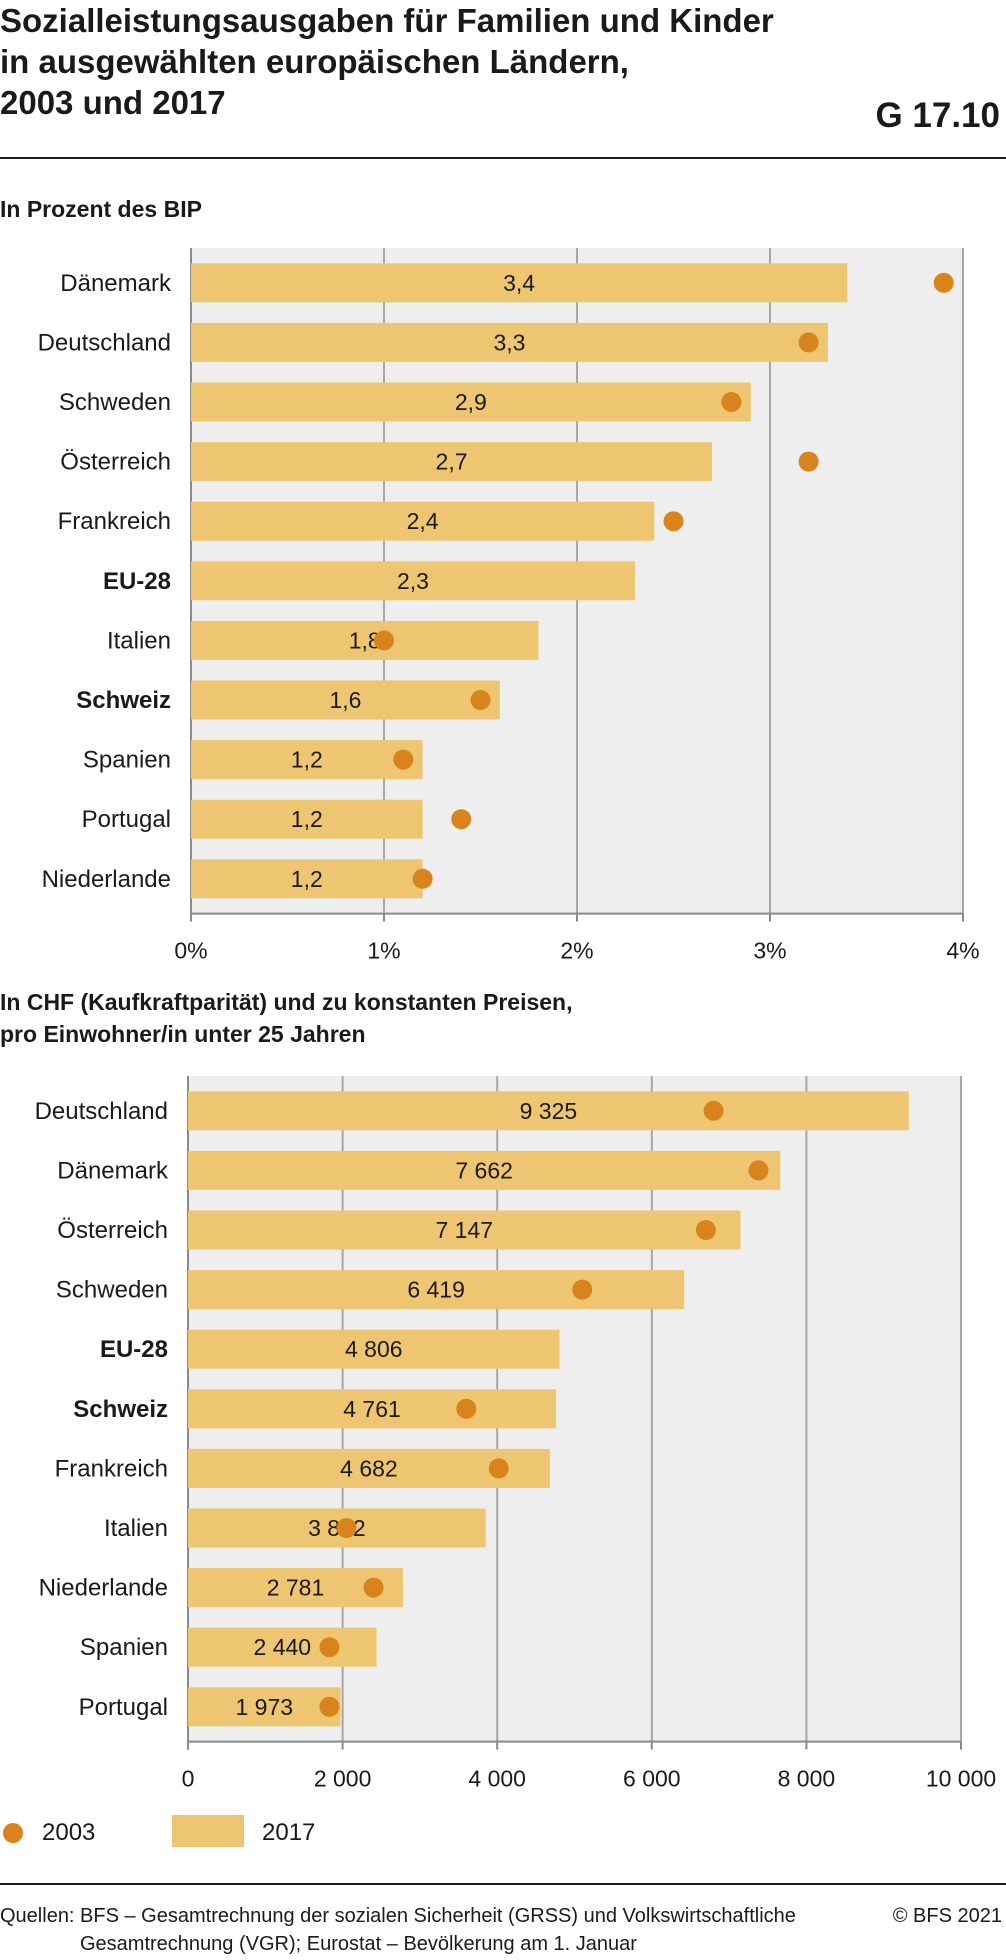  I want to click on bar-value-label: 4 806, so click(374, 1349).